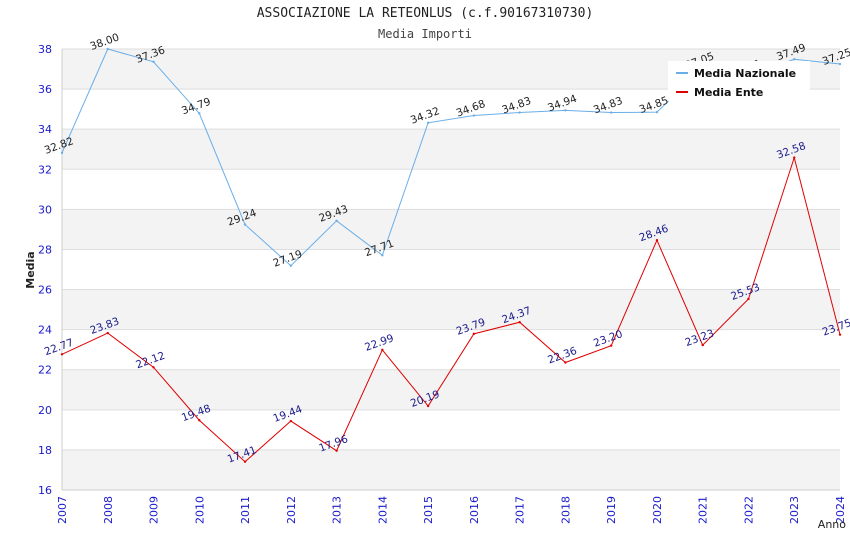 This screenshot has width=850, height=550. What do you see at coordinates (700, 338) in the screenshot?
I see `data-label: 23.23` at bounding box center [700, 338].